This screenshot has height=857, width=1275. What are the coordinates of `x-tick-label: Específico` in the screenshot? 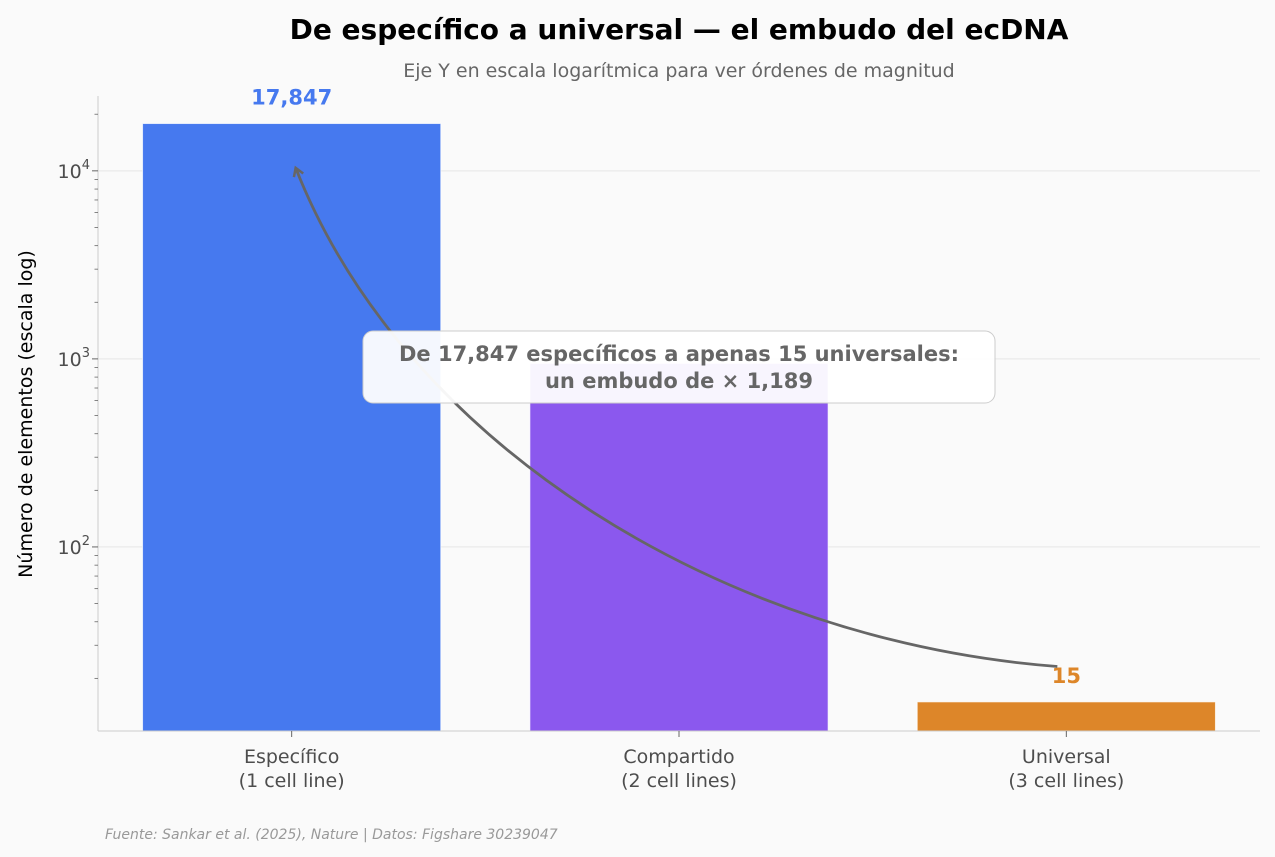 It's located at (291, 757).